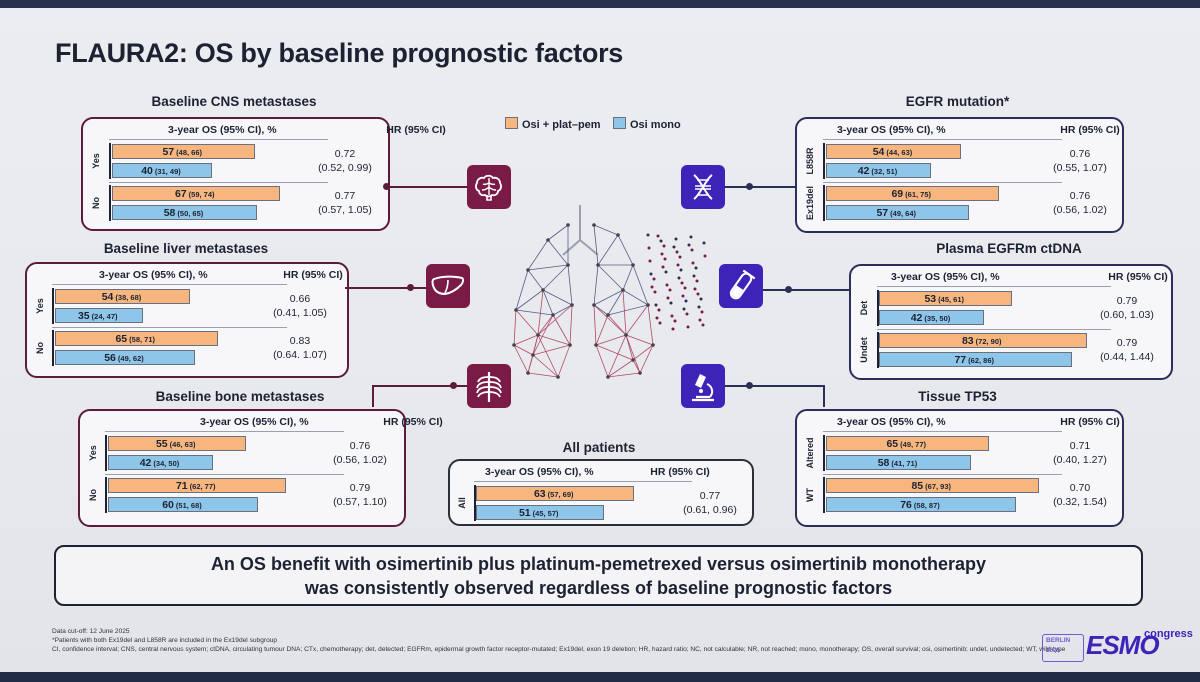 This screenshot has height=682, width=1200. I want to click on bar-osi-mono: 56 (49, 62), so click(125, 357).